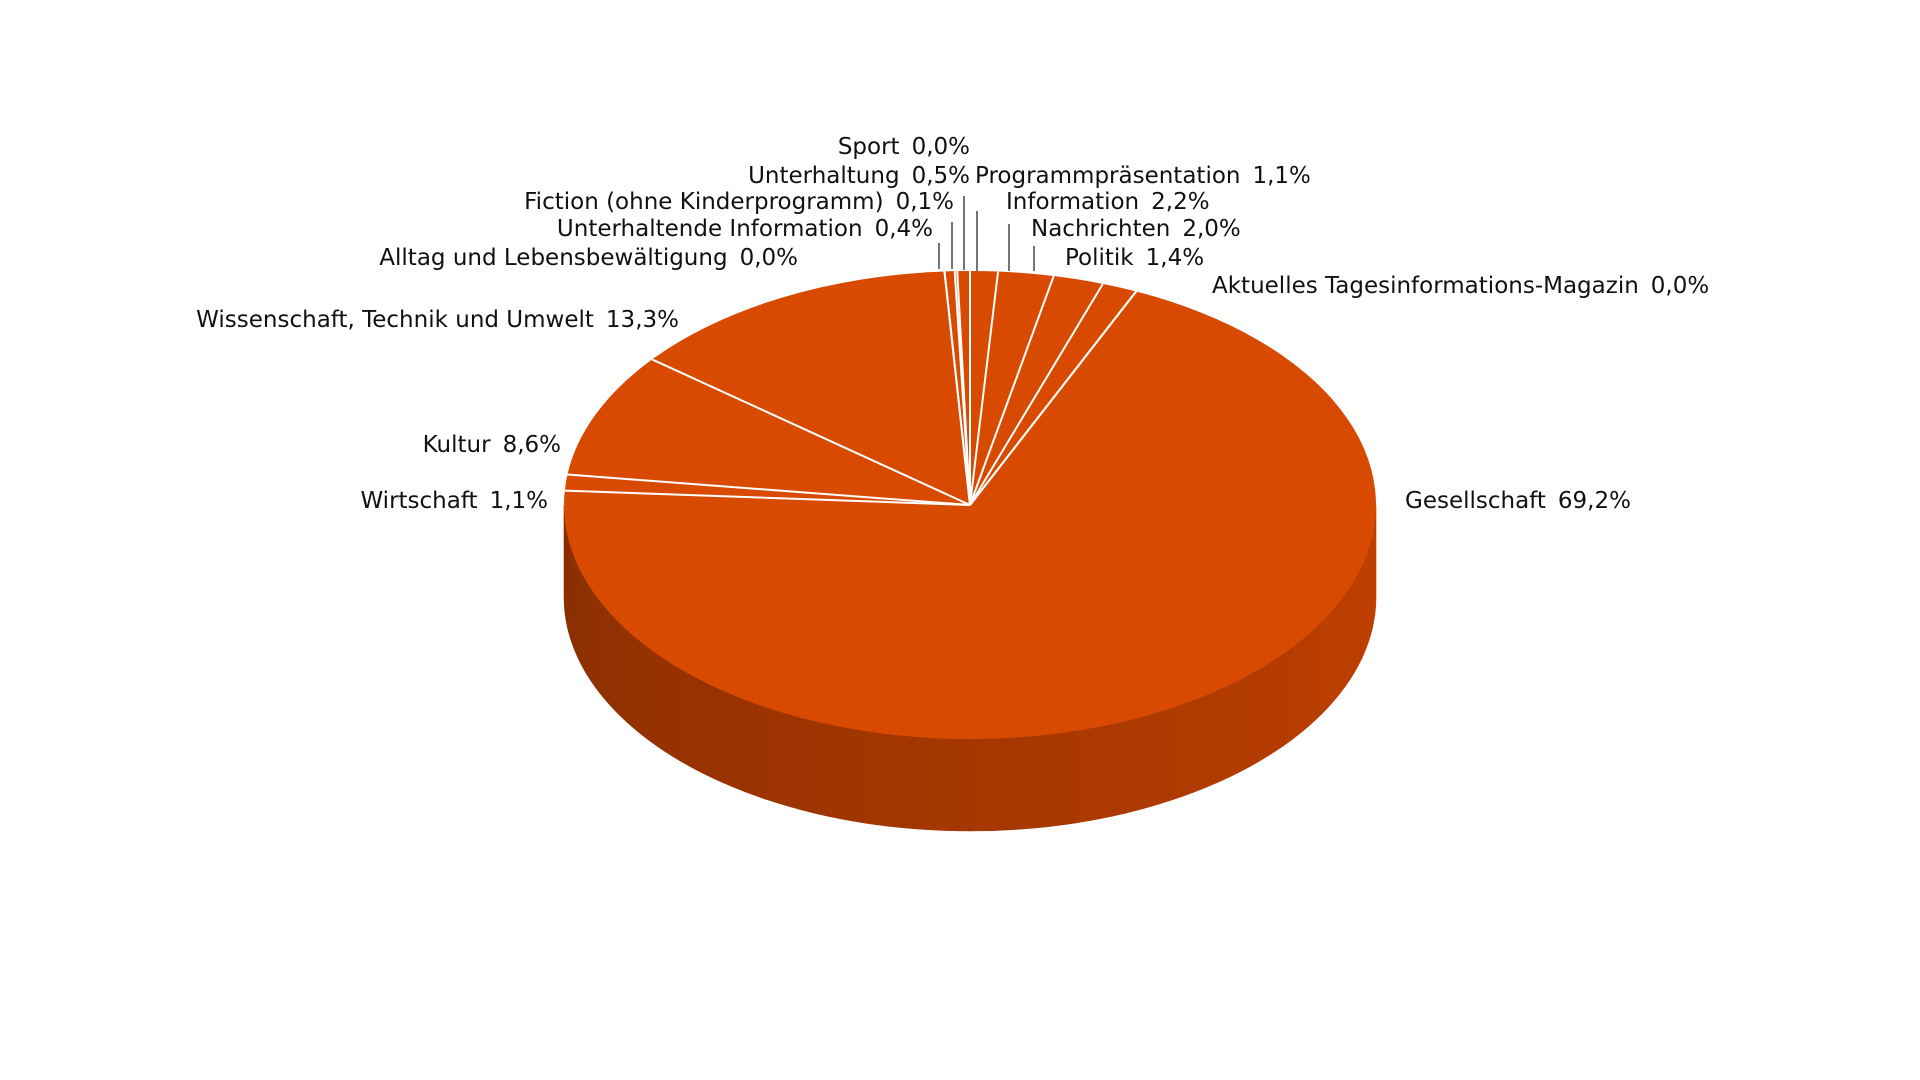  I want to click on slice-label: Wirtschaft 1,1%, so click(454, 501).